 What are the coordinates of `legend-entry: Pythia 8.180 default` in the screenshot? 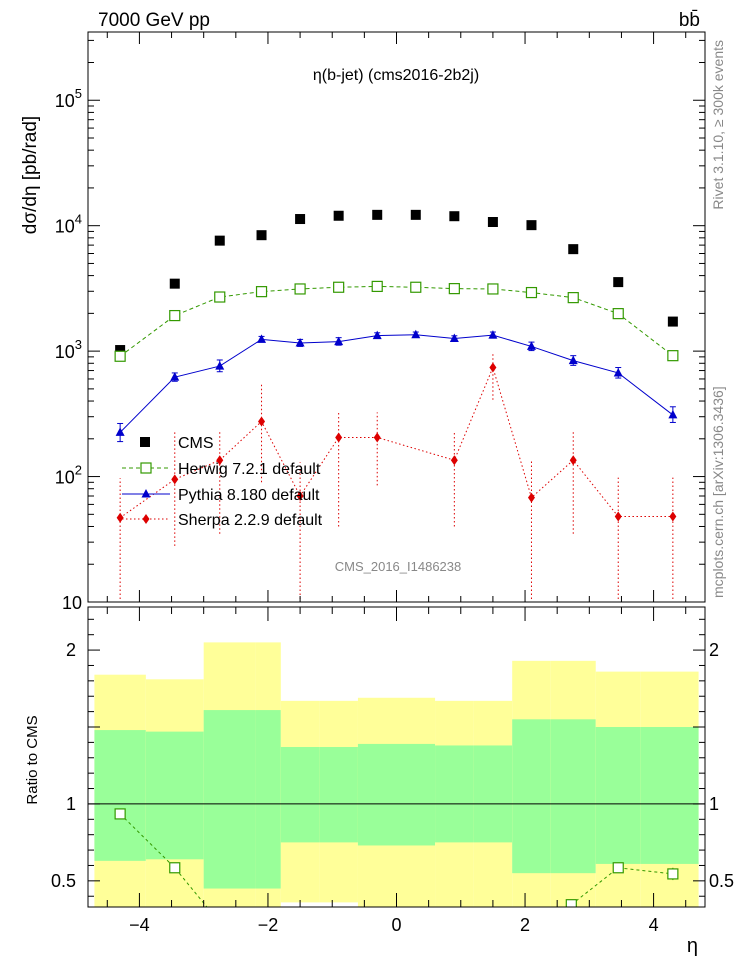 It's located at (221, 495).